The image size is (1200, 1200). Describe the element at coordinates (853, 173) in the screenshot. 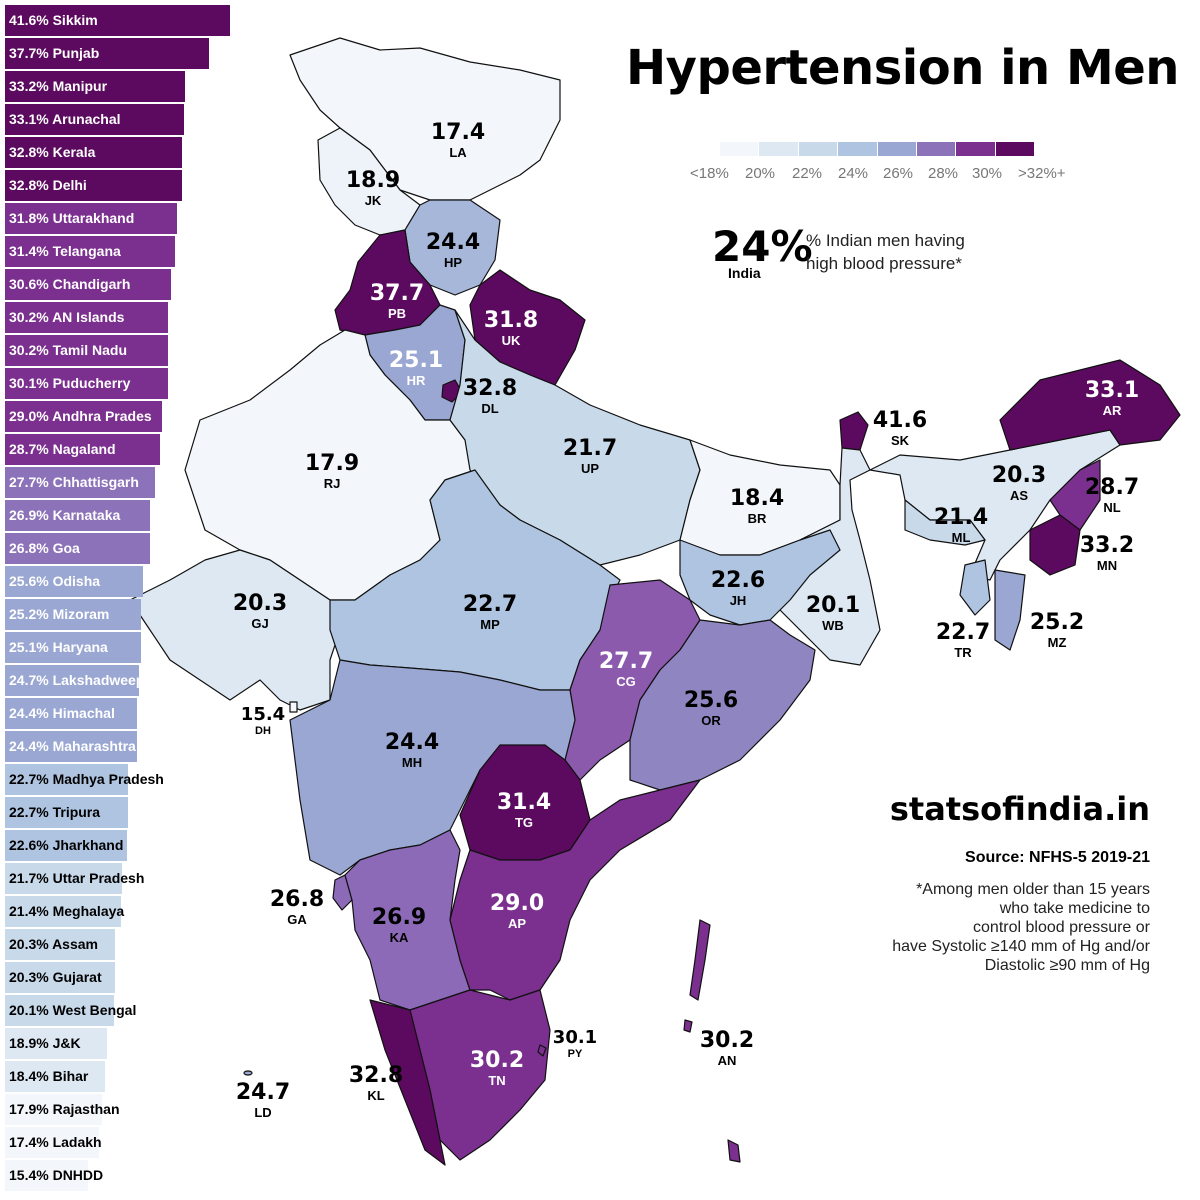

I see `legend-tick-label: 24%` at that location.